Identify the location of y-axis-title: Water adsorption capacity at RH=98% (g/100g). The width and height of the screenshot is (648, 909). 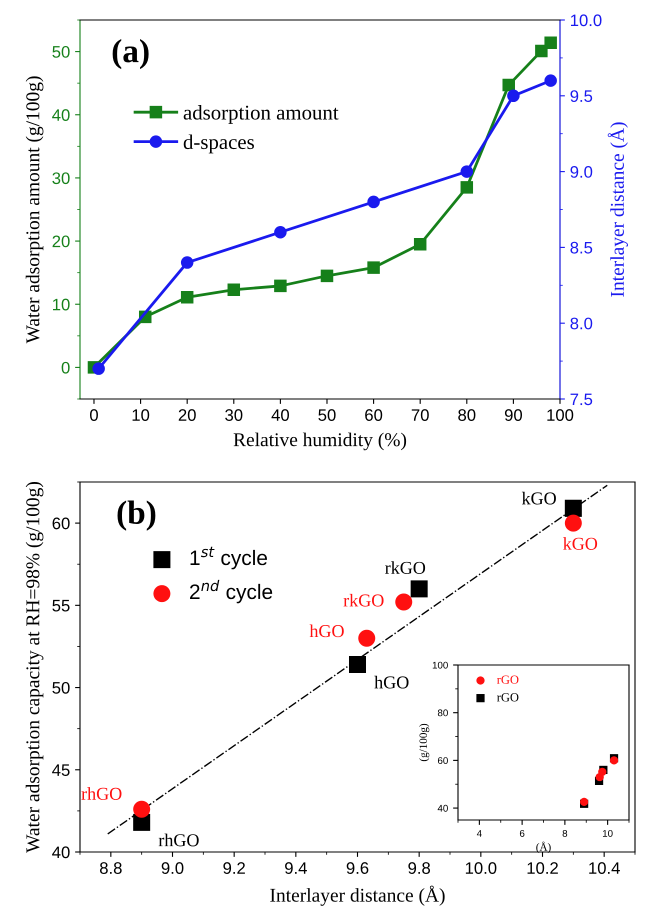
(35, 667).